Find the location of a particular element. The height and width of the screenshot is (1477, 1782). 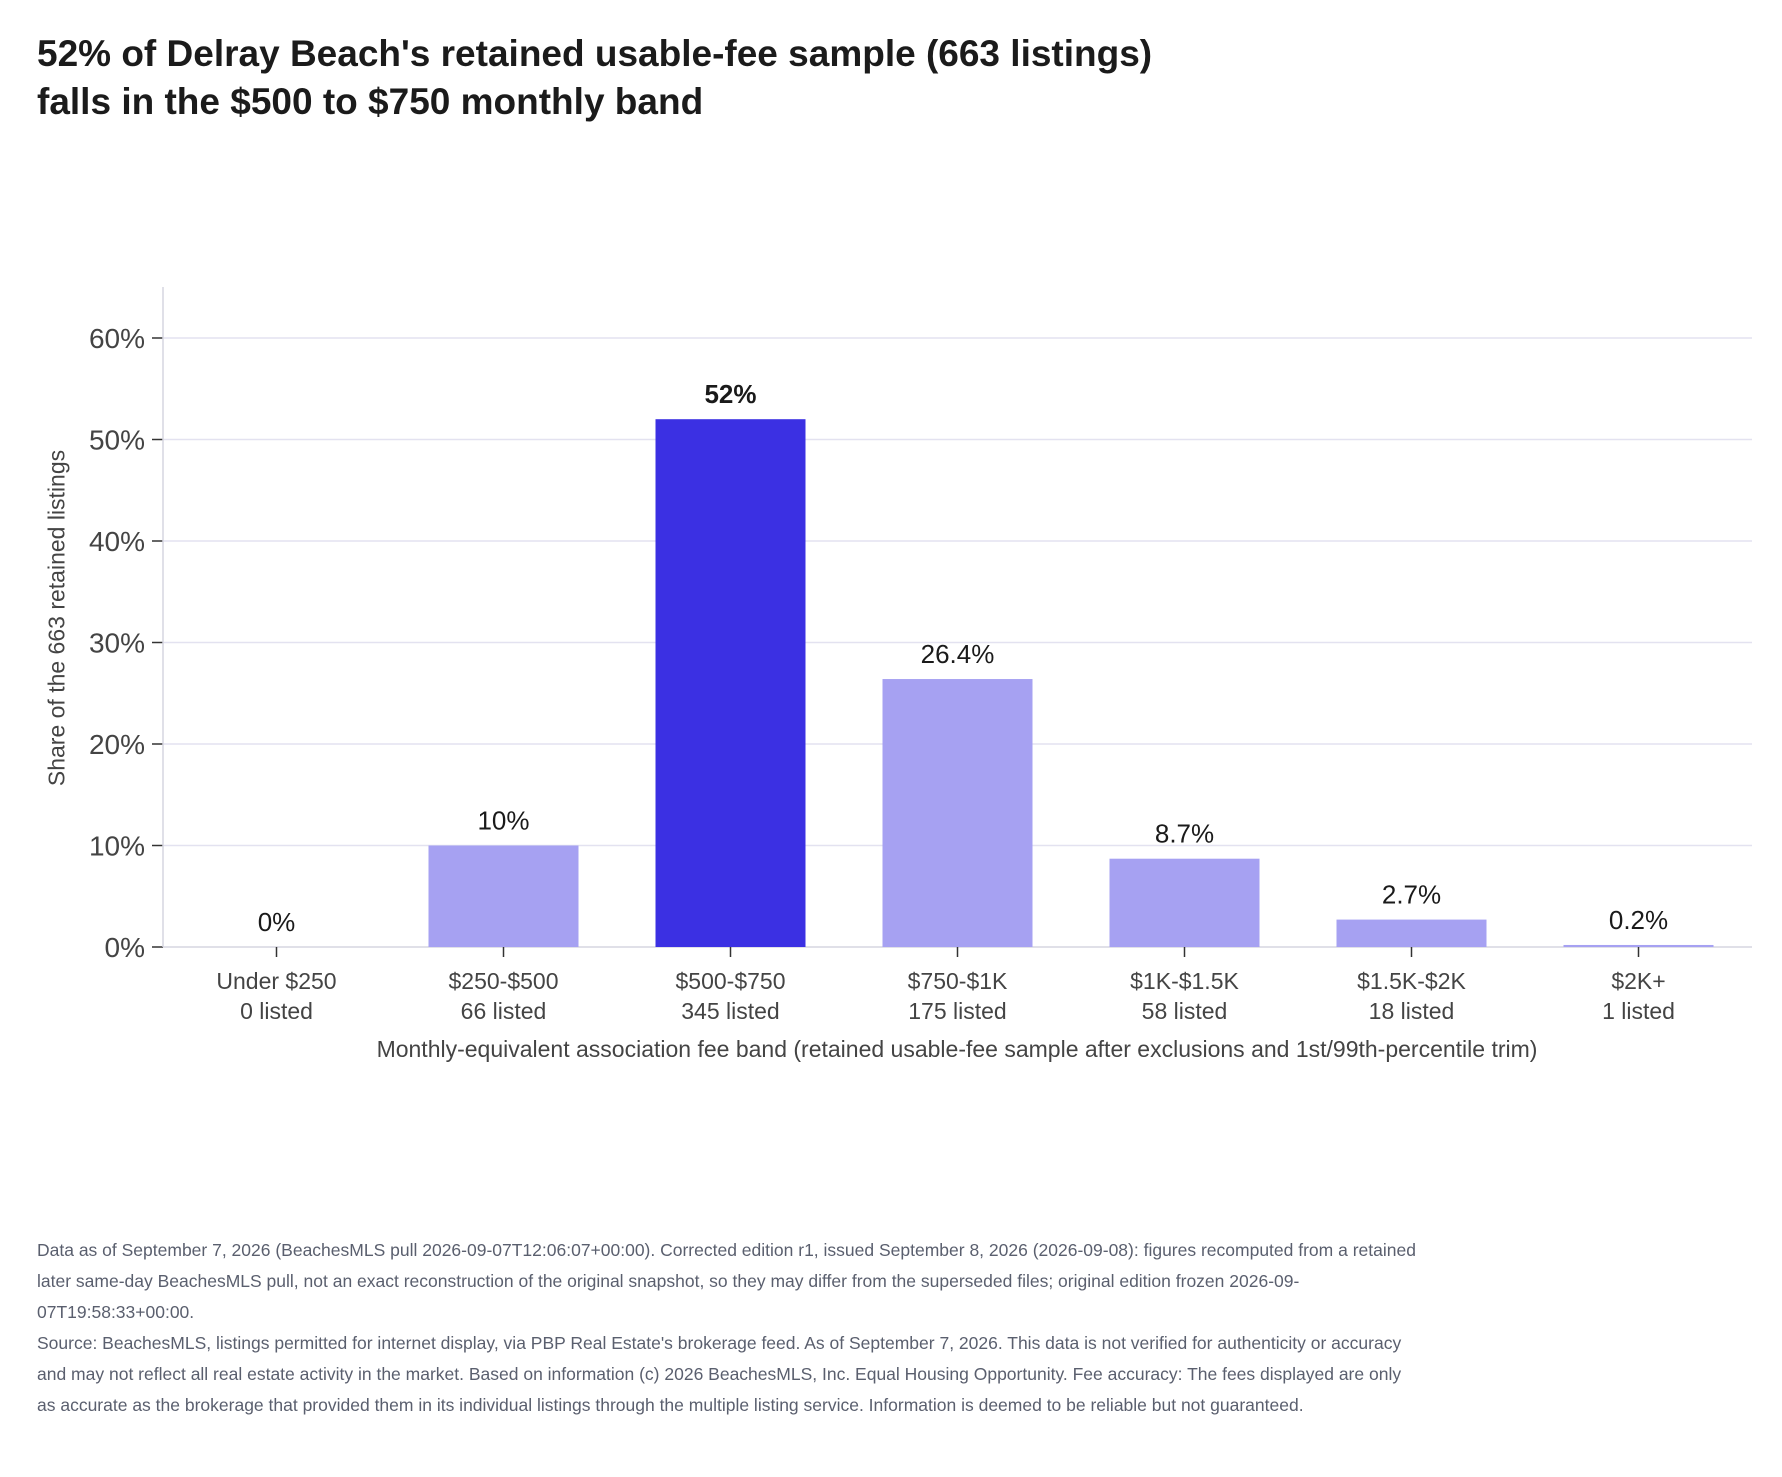

y-tick-label: 20% is located at coordinates (117, 744).